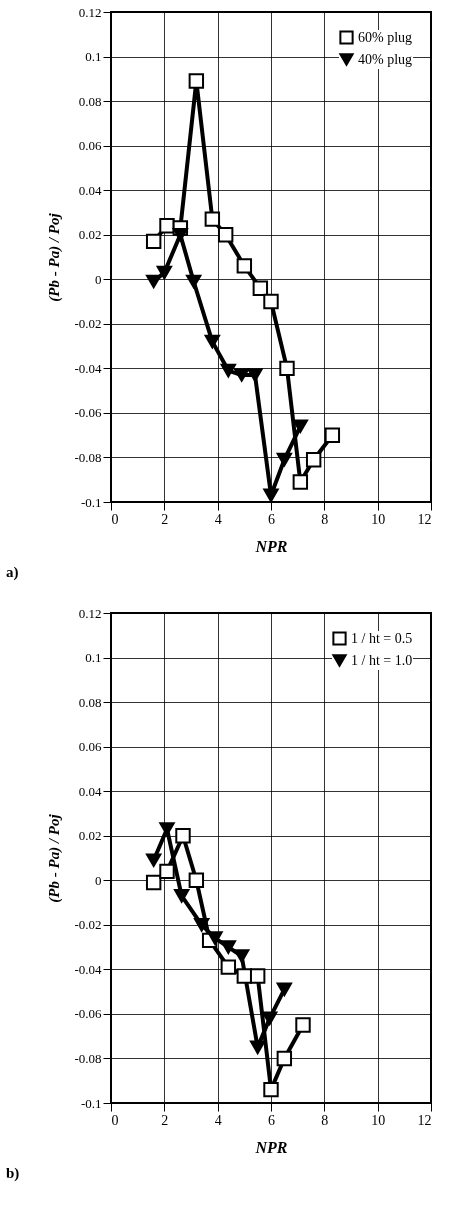 This screenshot has width=466, height=1225. Describe the element at coordinates (13, 1173) in the screenshot. I see `text: b)` at that location.